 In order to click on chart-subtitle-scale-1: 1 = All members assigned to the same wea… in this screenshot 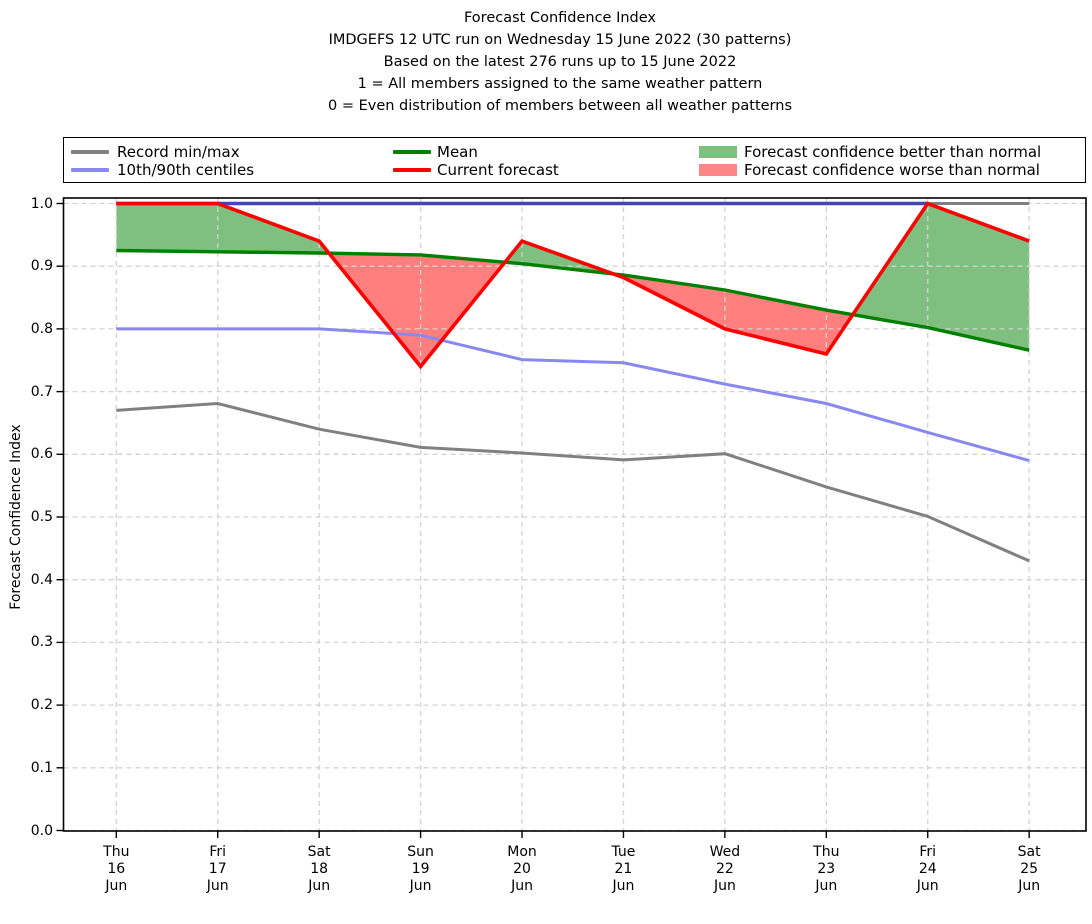, I will do `click(560, 84)`.